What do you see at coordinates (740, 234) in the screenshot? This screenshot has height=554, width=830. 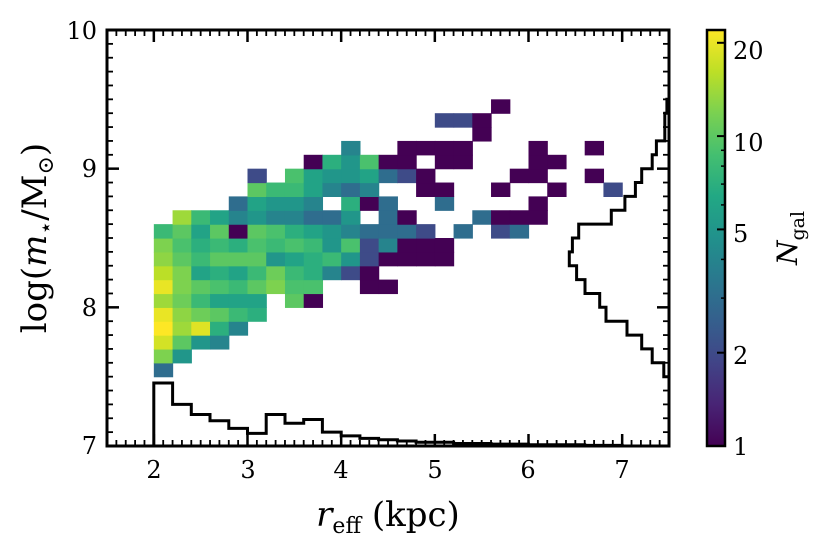 I see `colorbar-tick-label: 5` at bounding box center [740, 234].